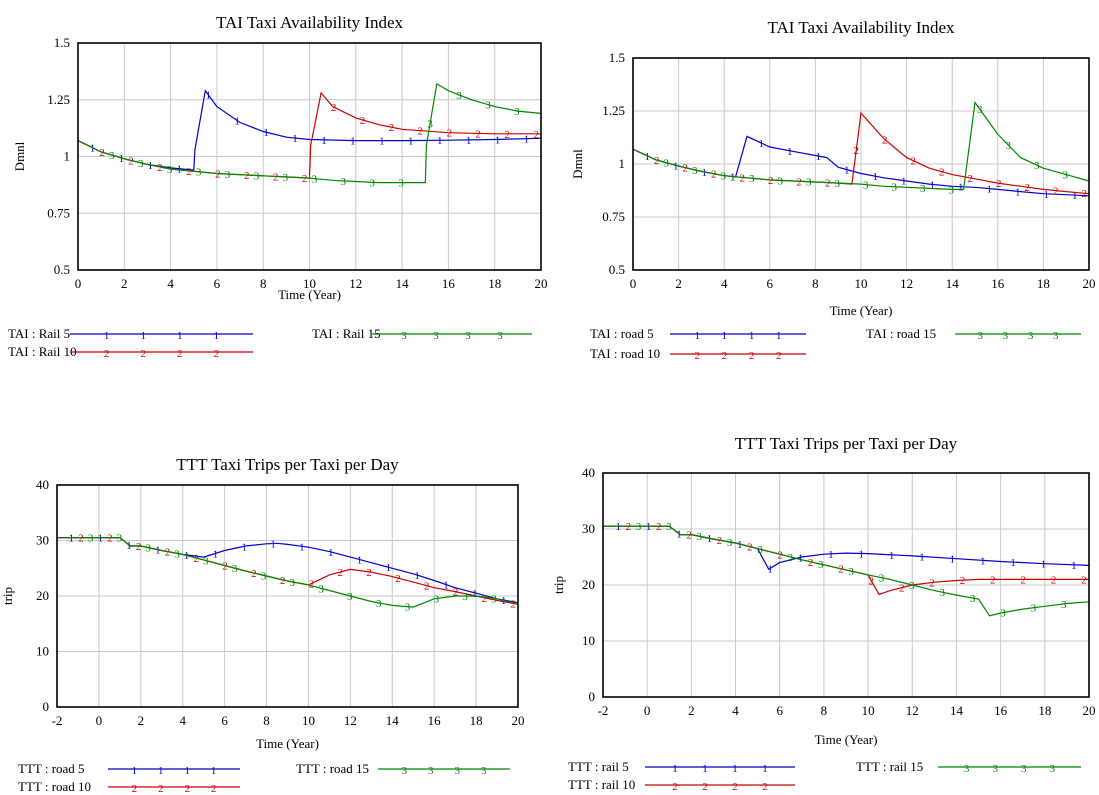  Describe the element at coordinates (613, 110) in the screenshot. I see `y-tick-label: 1.25` at that location.